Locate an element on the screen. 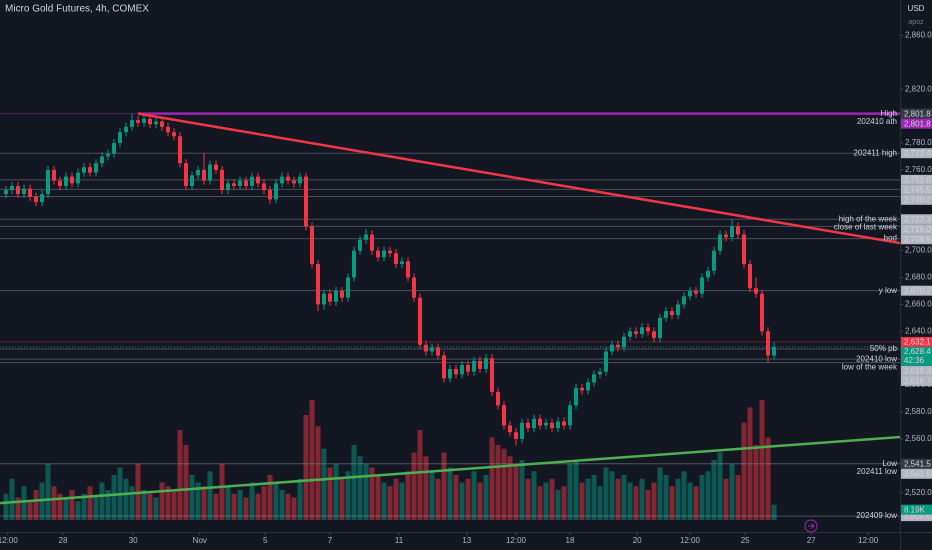  price-box-label: 2,502.6 is located at coordinates (917, 516).